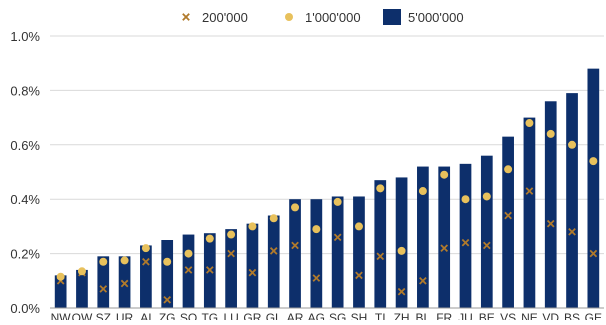 Image resolution: width=606 pixels, height=325 pixels. What do you see at coordinates (593, 315) in the screenshot?
I see `x-tick-label: GE` at bounding box center [593, 315].